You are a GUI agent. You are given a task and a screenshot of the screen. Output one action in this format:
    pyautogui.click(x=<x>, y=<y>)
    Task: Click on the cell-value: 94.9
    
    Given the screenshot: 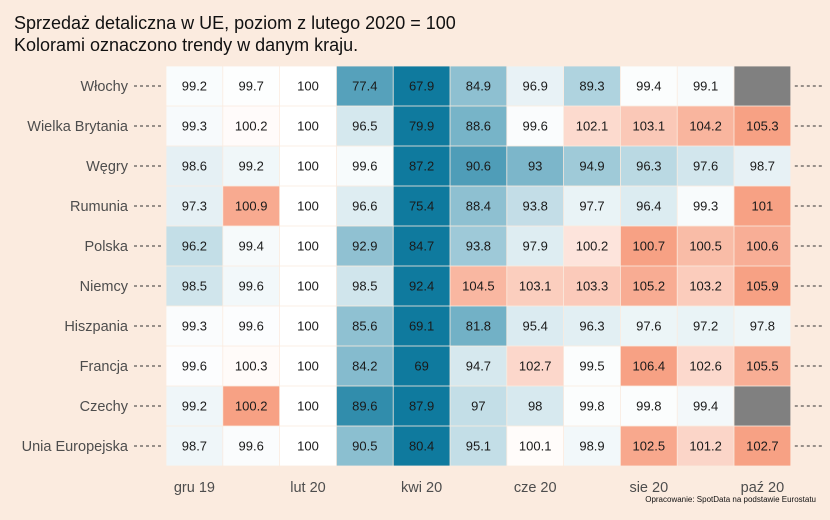 What is the action you would take?
    pyautogui.click(x=591, y=166)
    